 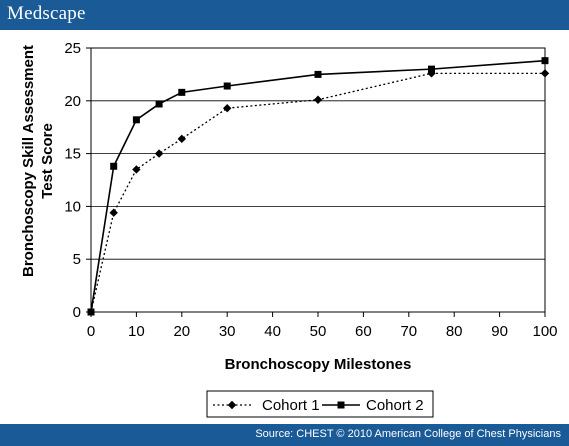 I want to click on x-tick-label-80: 80, so click(x=454, y=331).